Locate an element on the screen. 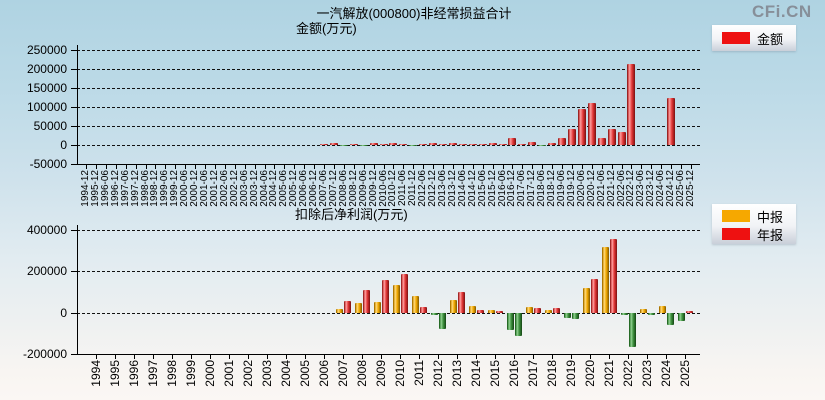 The height and width of the screenshot is (400, 825). x-axis-label: 1997 is located at coordinates (153, 373).